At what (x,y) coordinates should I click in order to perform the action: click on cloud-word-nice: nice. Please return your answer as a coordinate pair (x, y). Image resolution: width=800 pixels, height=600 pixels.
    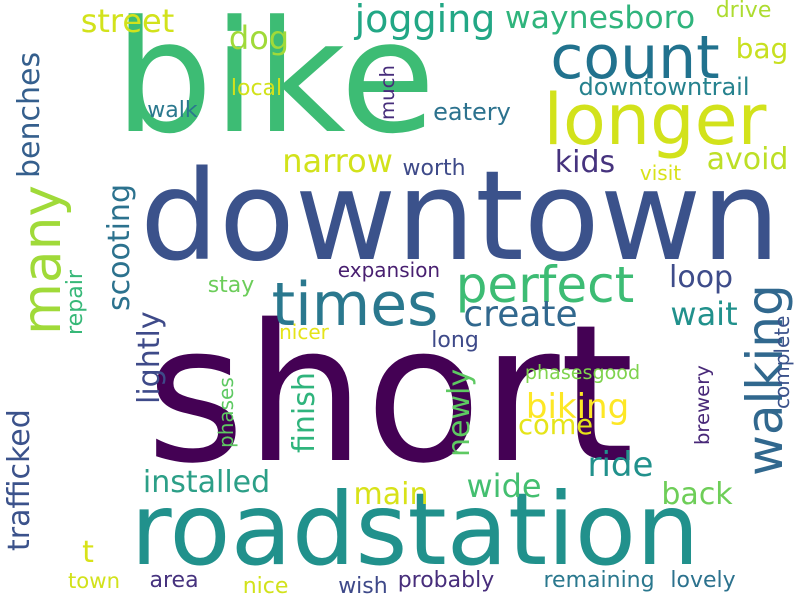
    Looking at the image, I should click on (265, 586).